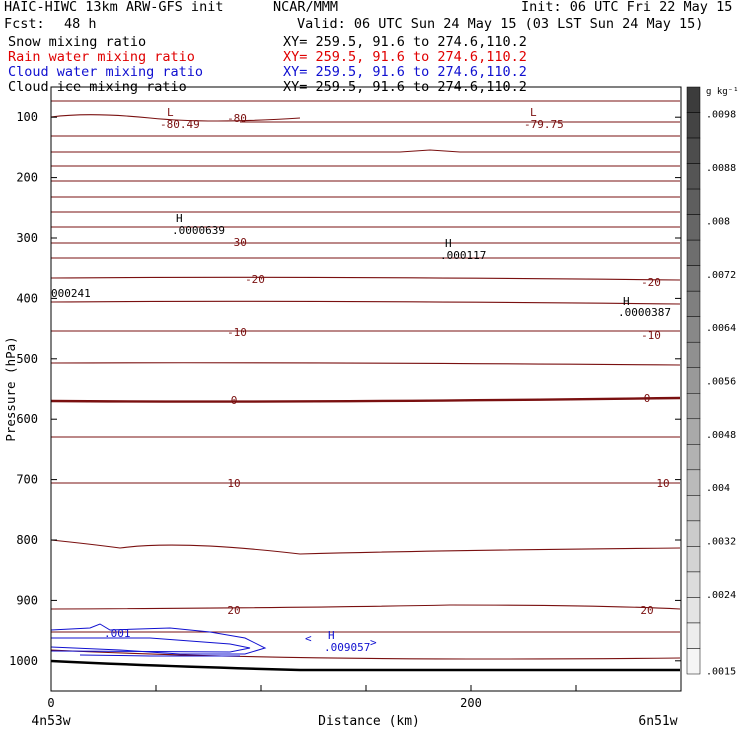 This screenshot has width=740, height=740. Describe the element at coordinates (657, 721) in the screenshot. I see `x-right-endpoint: 6n51w` at that location.